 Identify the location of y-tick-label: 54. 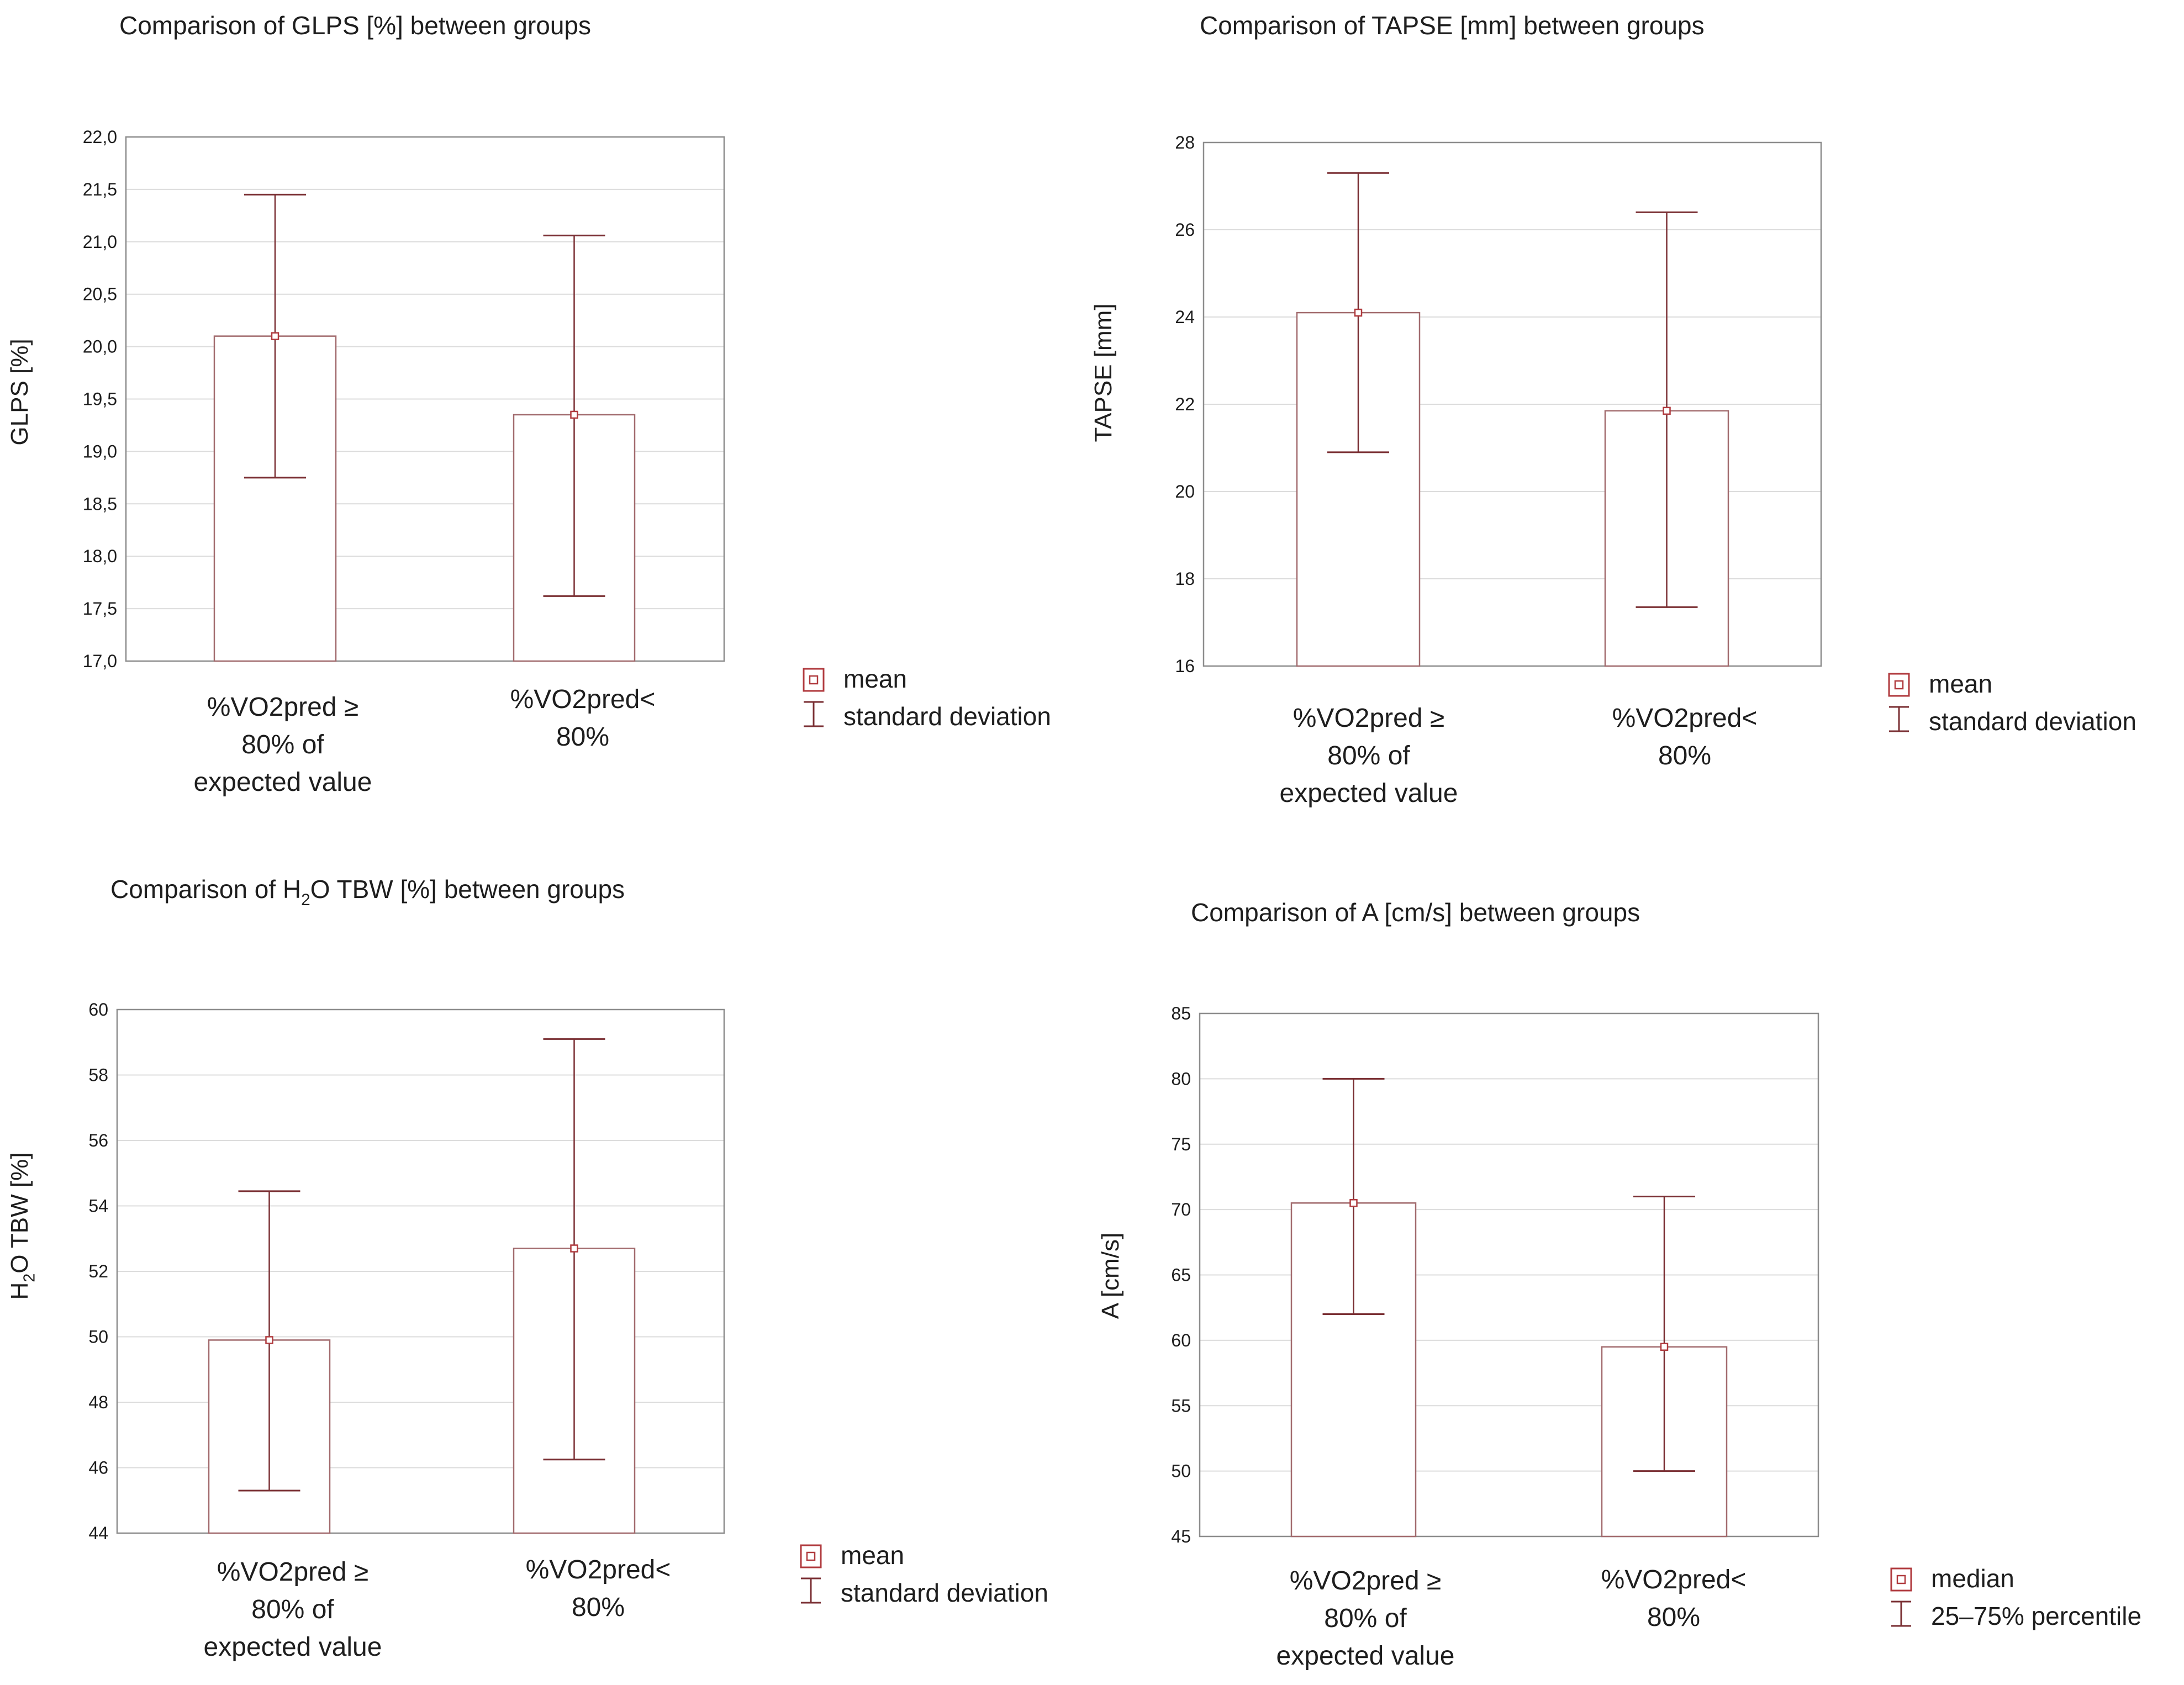
(98, 1206).